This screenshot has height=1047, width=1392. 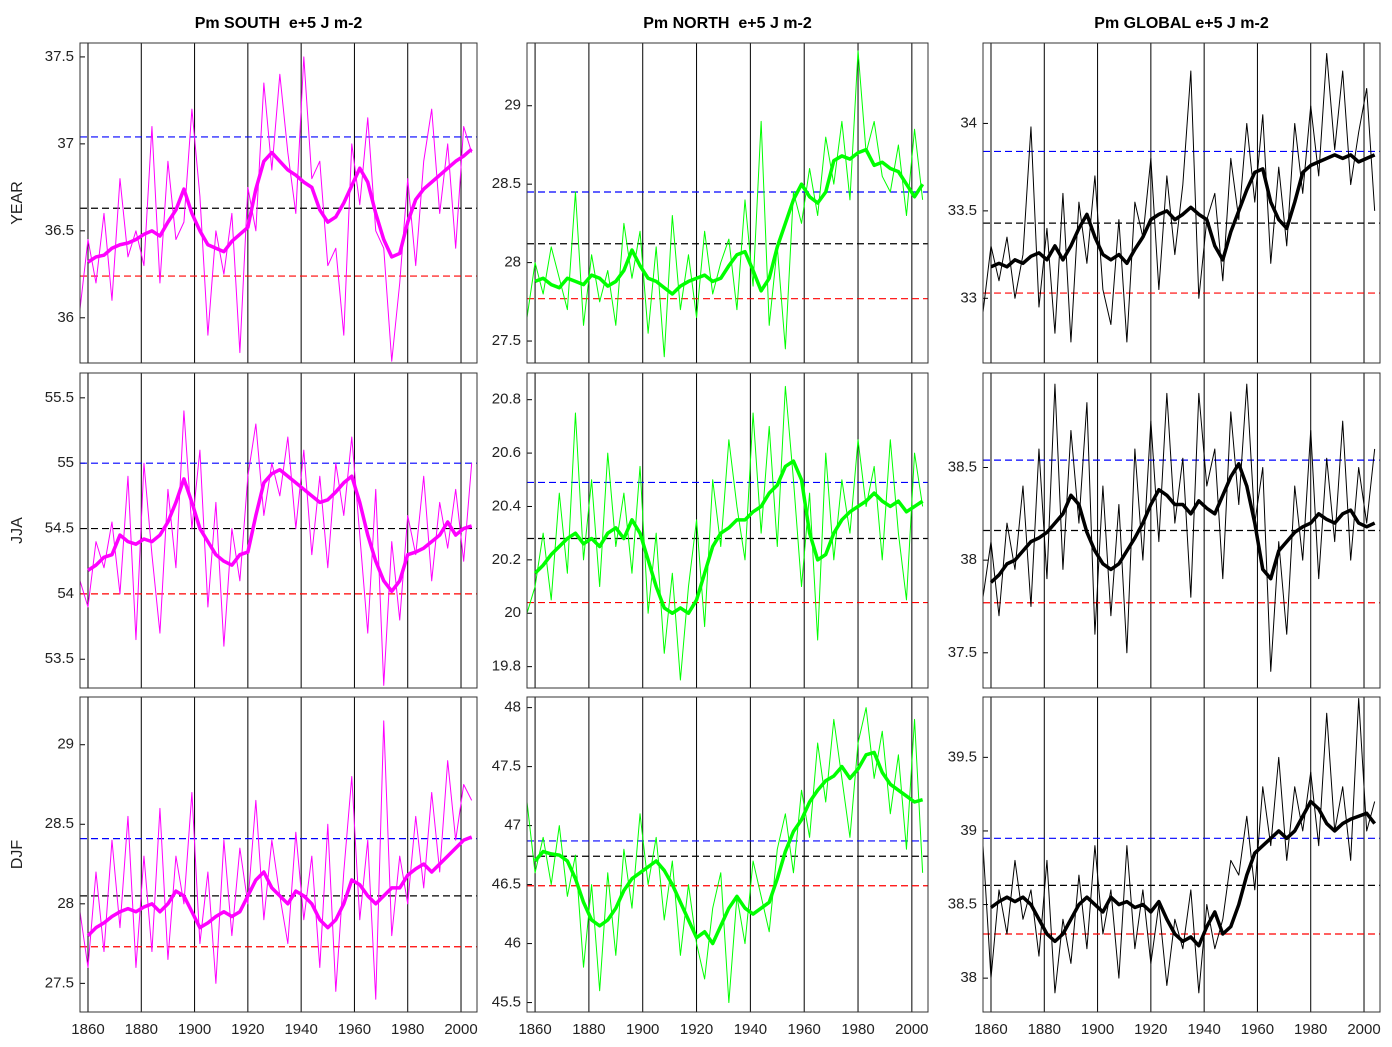 I want to click on y-tick-label: 33, so click(x=968, y=297).